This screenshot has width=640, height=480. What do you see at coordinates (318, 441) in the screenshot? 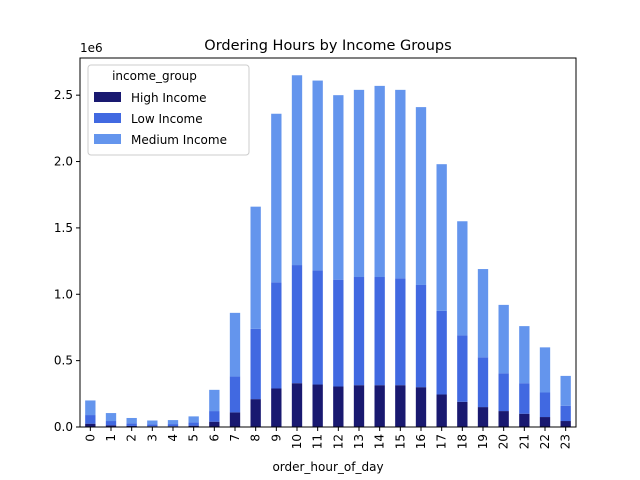
I see `x-tick-label: 11` at bounding box center [318, 441].